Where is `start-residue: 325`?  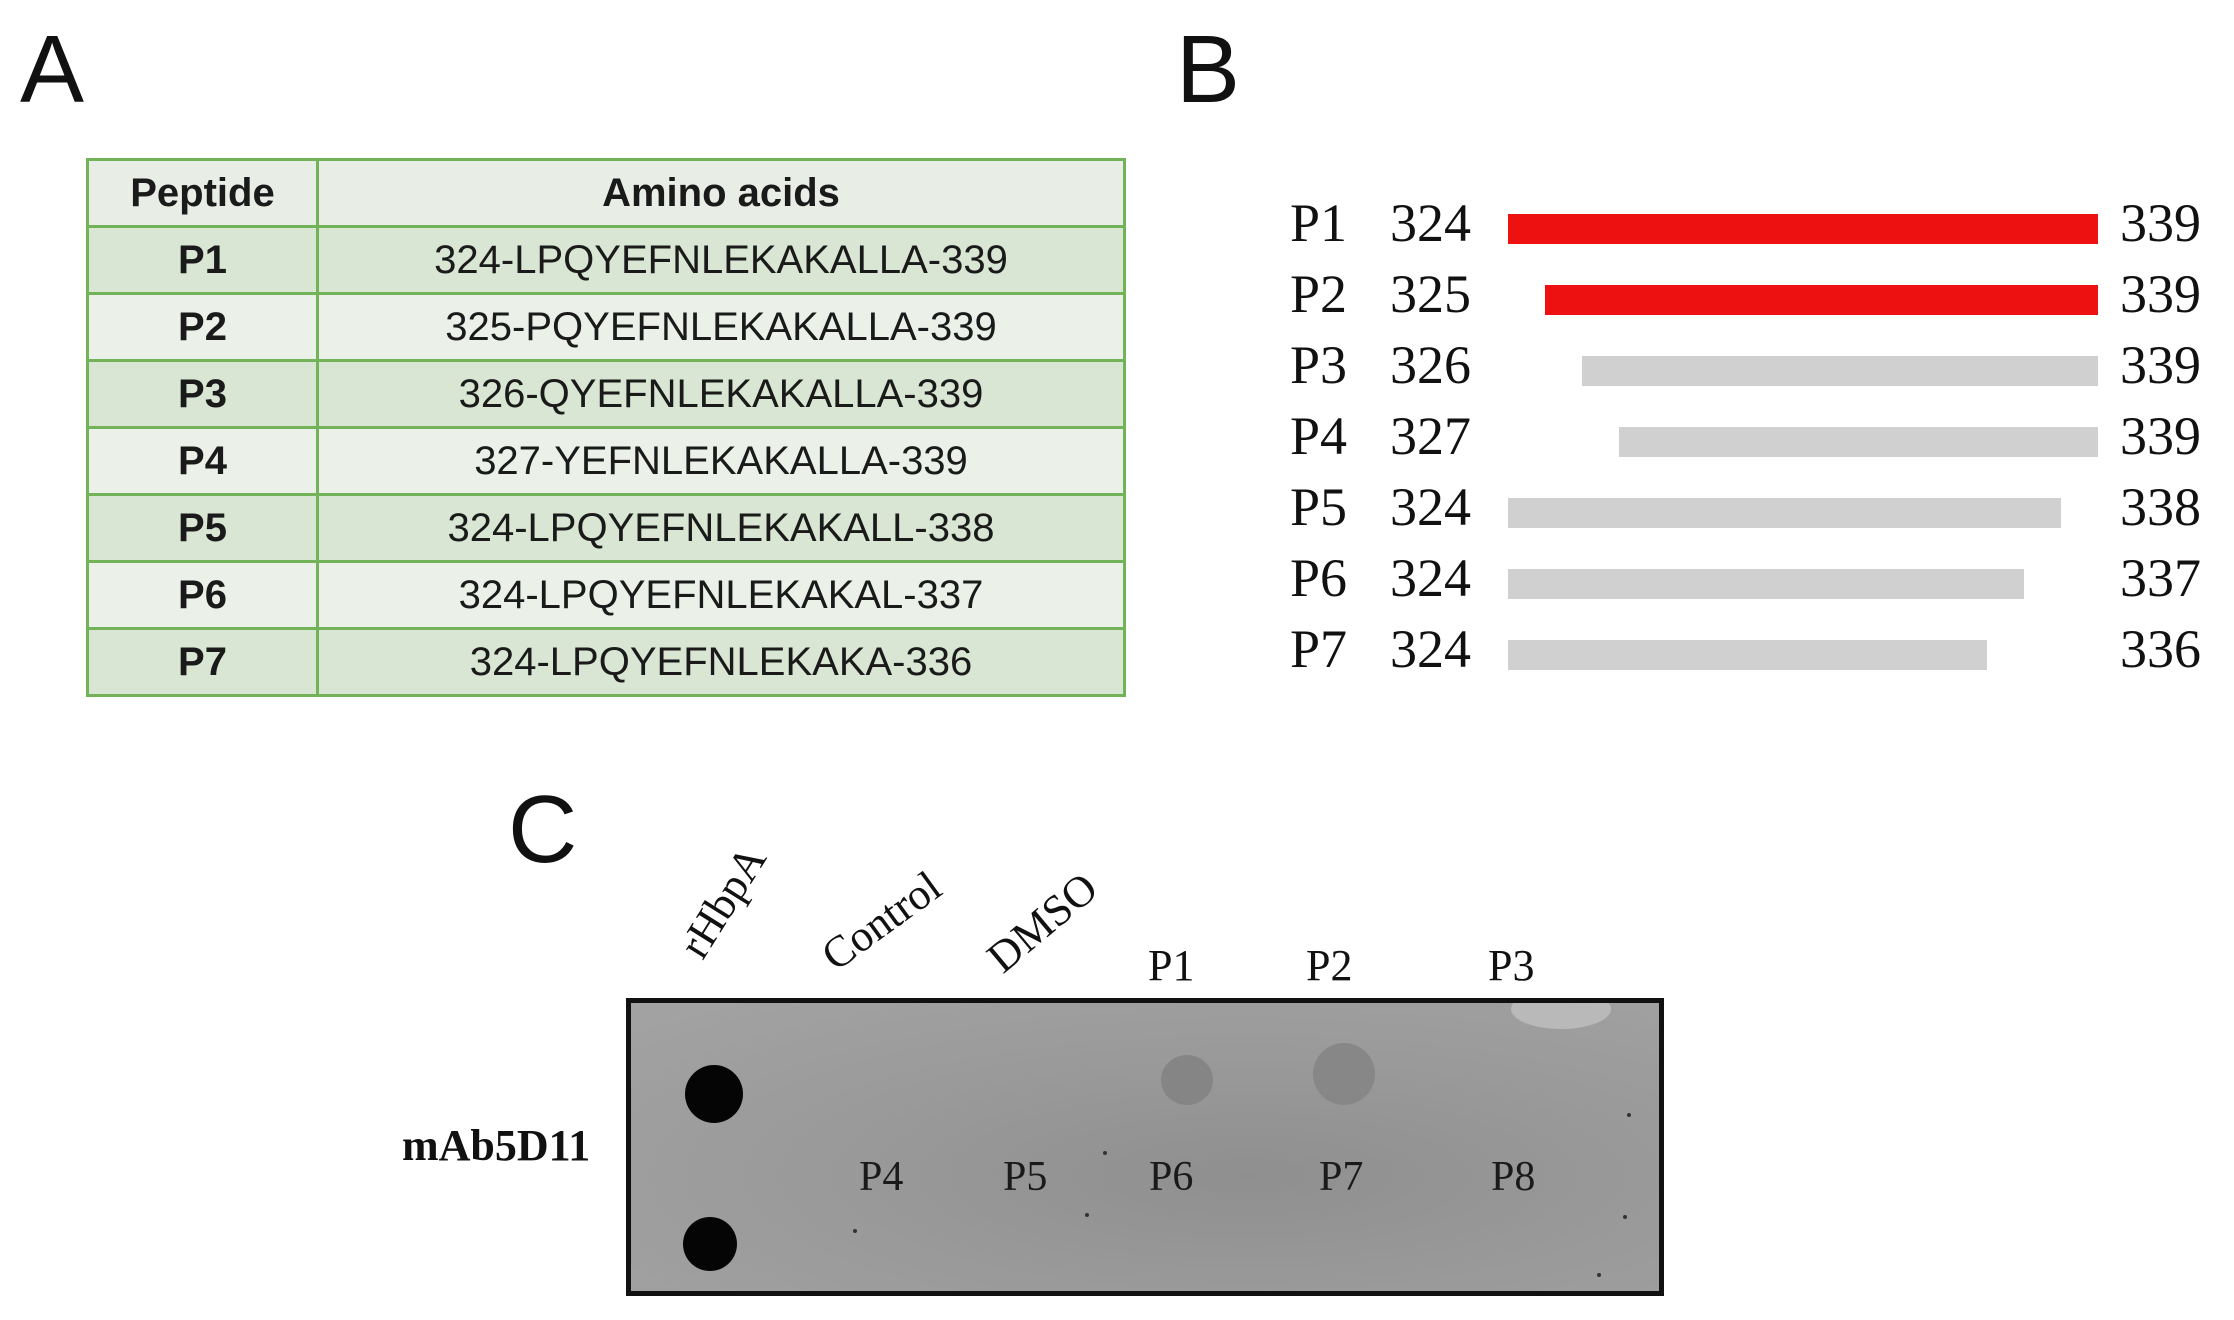 start-residue: 325 is located at coordinates (1430, 294).